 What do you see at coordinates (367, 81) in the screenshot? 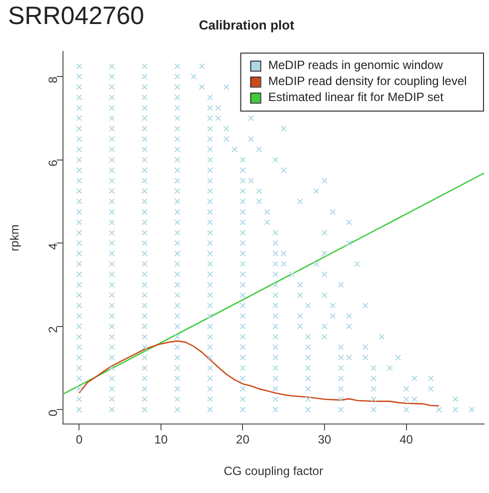
I see `legend-label: MeDIP read density for coupling level` at bounding box center [367, 81].